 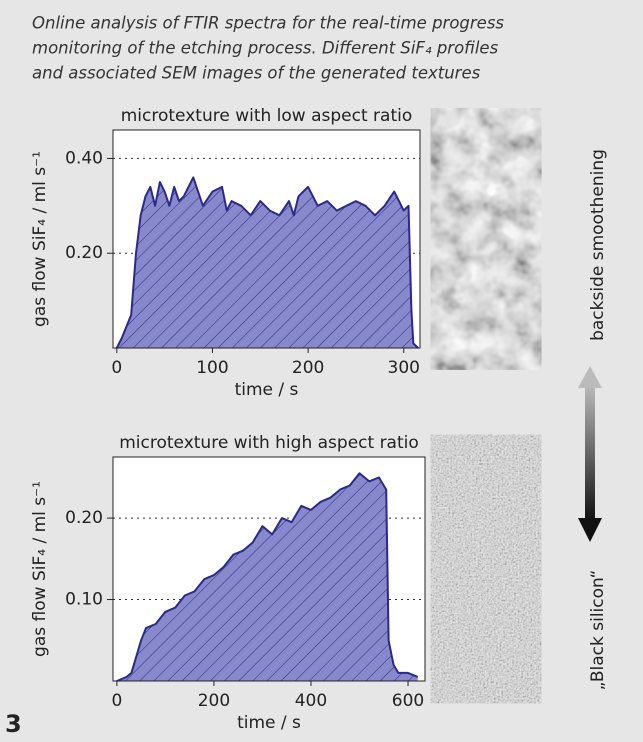 What do you see at coordinates (598, 630) in the screenshot?
I see `side-label: „Black silicon“` at bounding box center [598, 630].